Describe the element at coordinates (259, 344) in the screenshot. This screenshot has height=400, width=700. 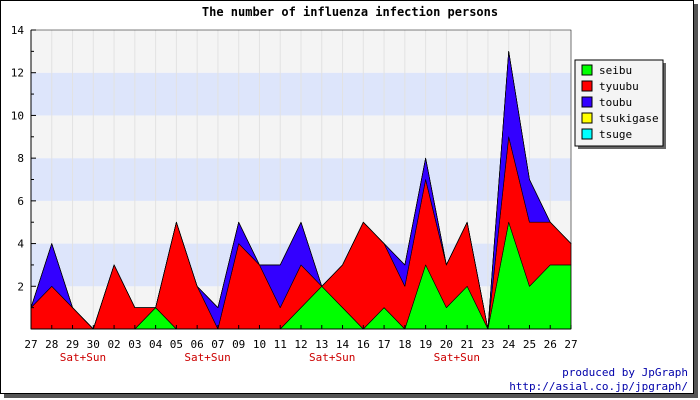
I see `x-tick-label: 10` at that location.